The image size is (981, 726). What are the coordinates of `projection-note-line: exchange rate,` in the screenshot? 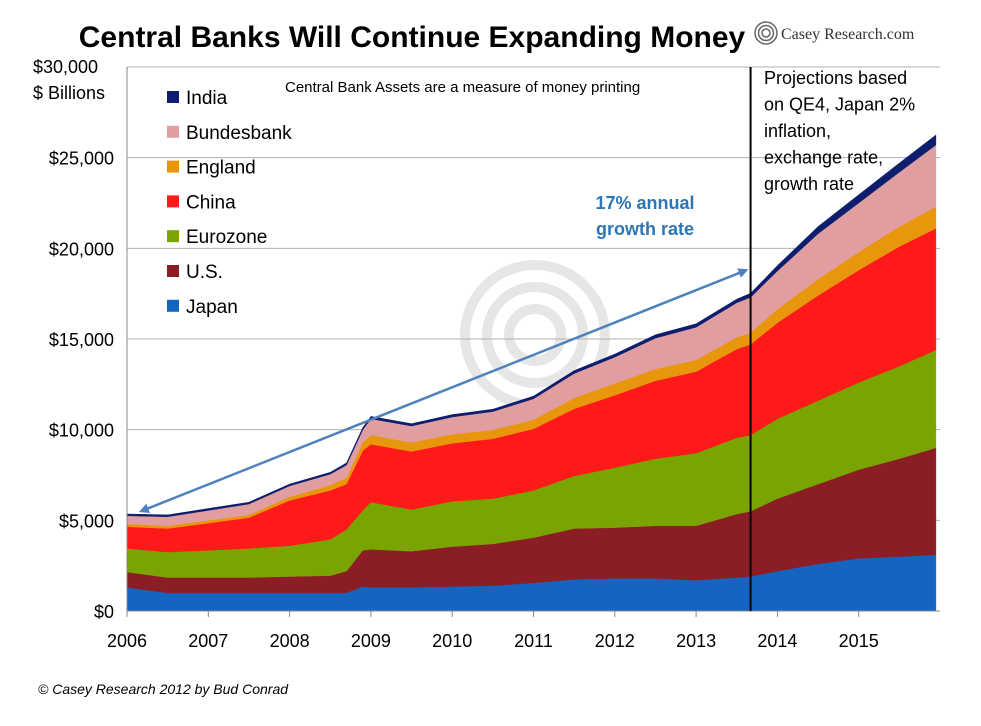 It's located at (823, 158).